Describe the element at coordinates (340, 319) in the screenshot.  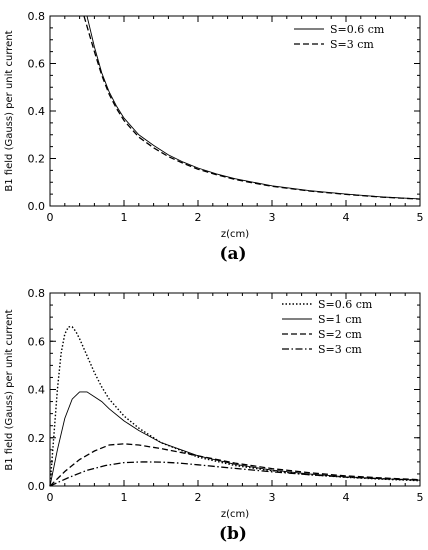
I see `chart-b-legend-label-2: S=1 cm` at that location.